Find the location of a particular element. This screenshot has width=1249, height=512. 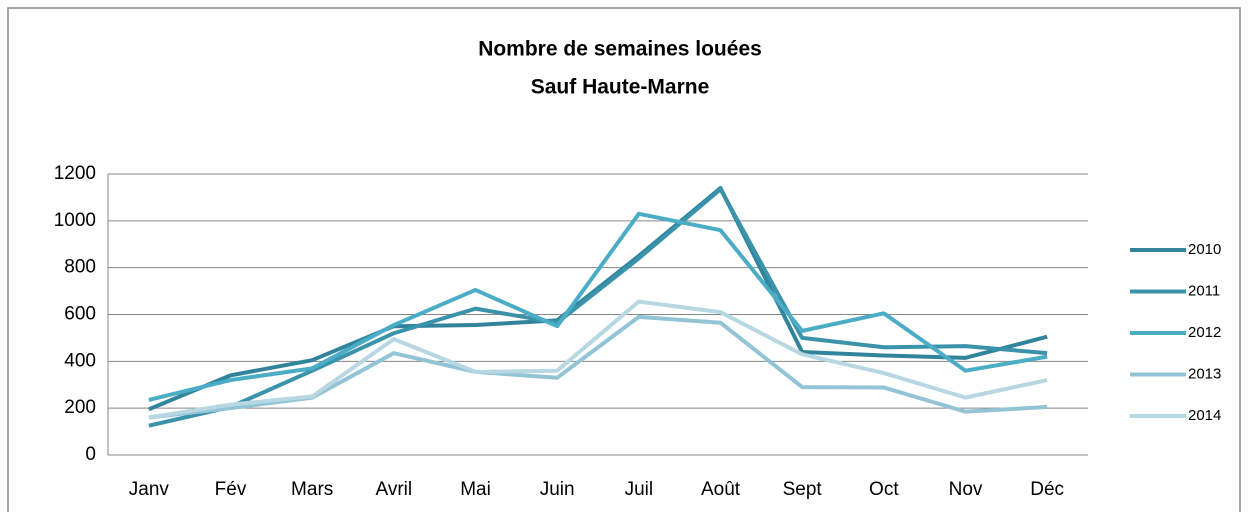

x-tick-label: Juil is located at coordinates (639, 489).